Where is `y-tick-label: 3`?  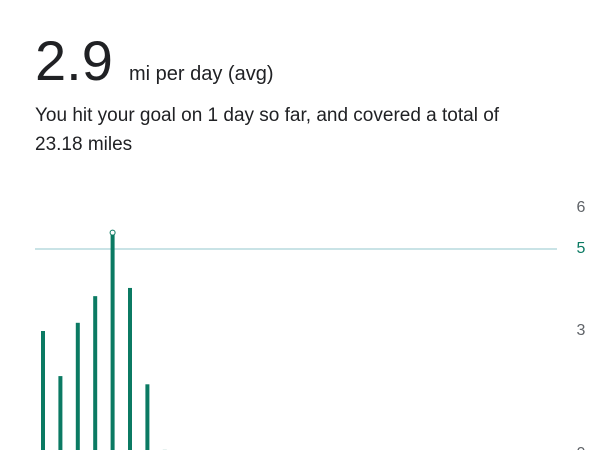
y-tick-label: 3 is located at coordinates (581, 330).